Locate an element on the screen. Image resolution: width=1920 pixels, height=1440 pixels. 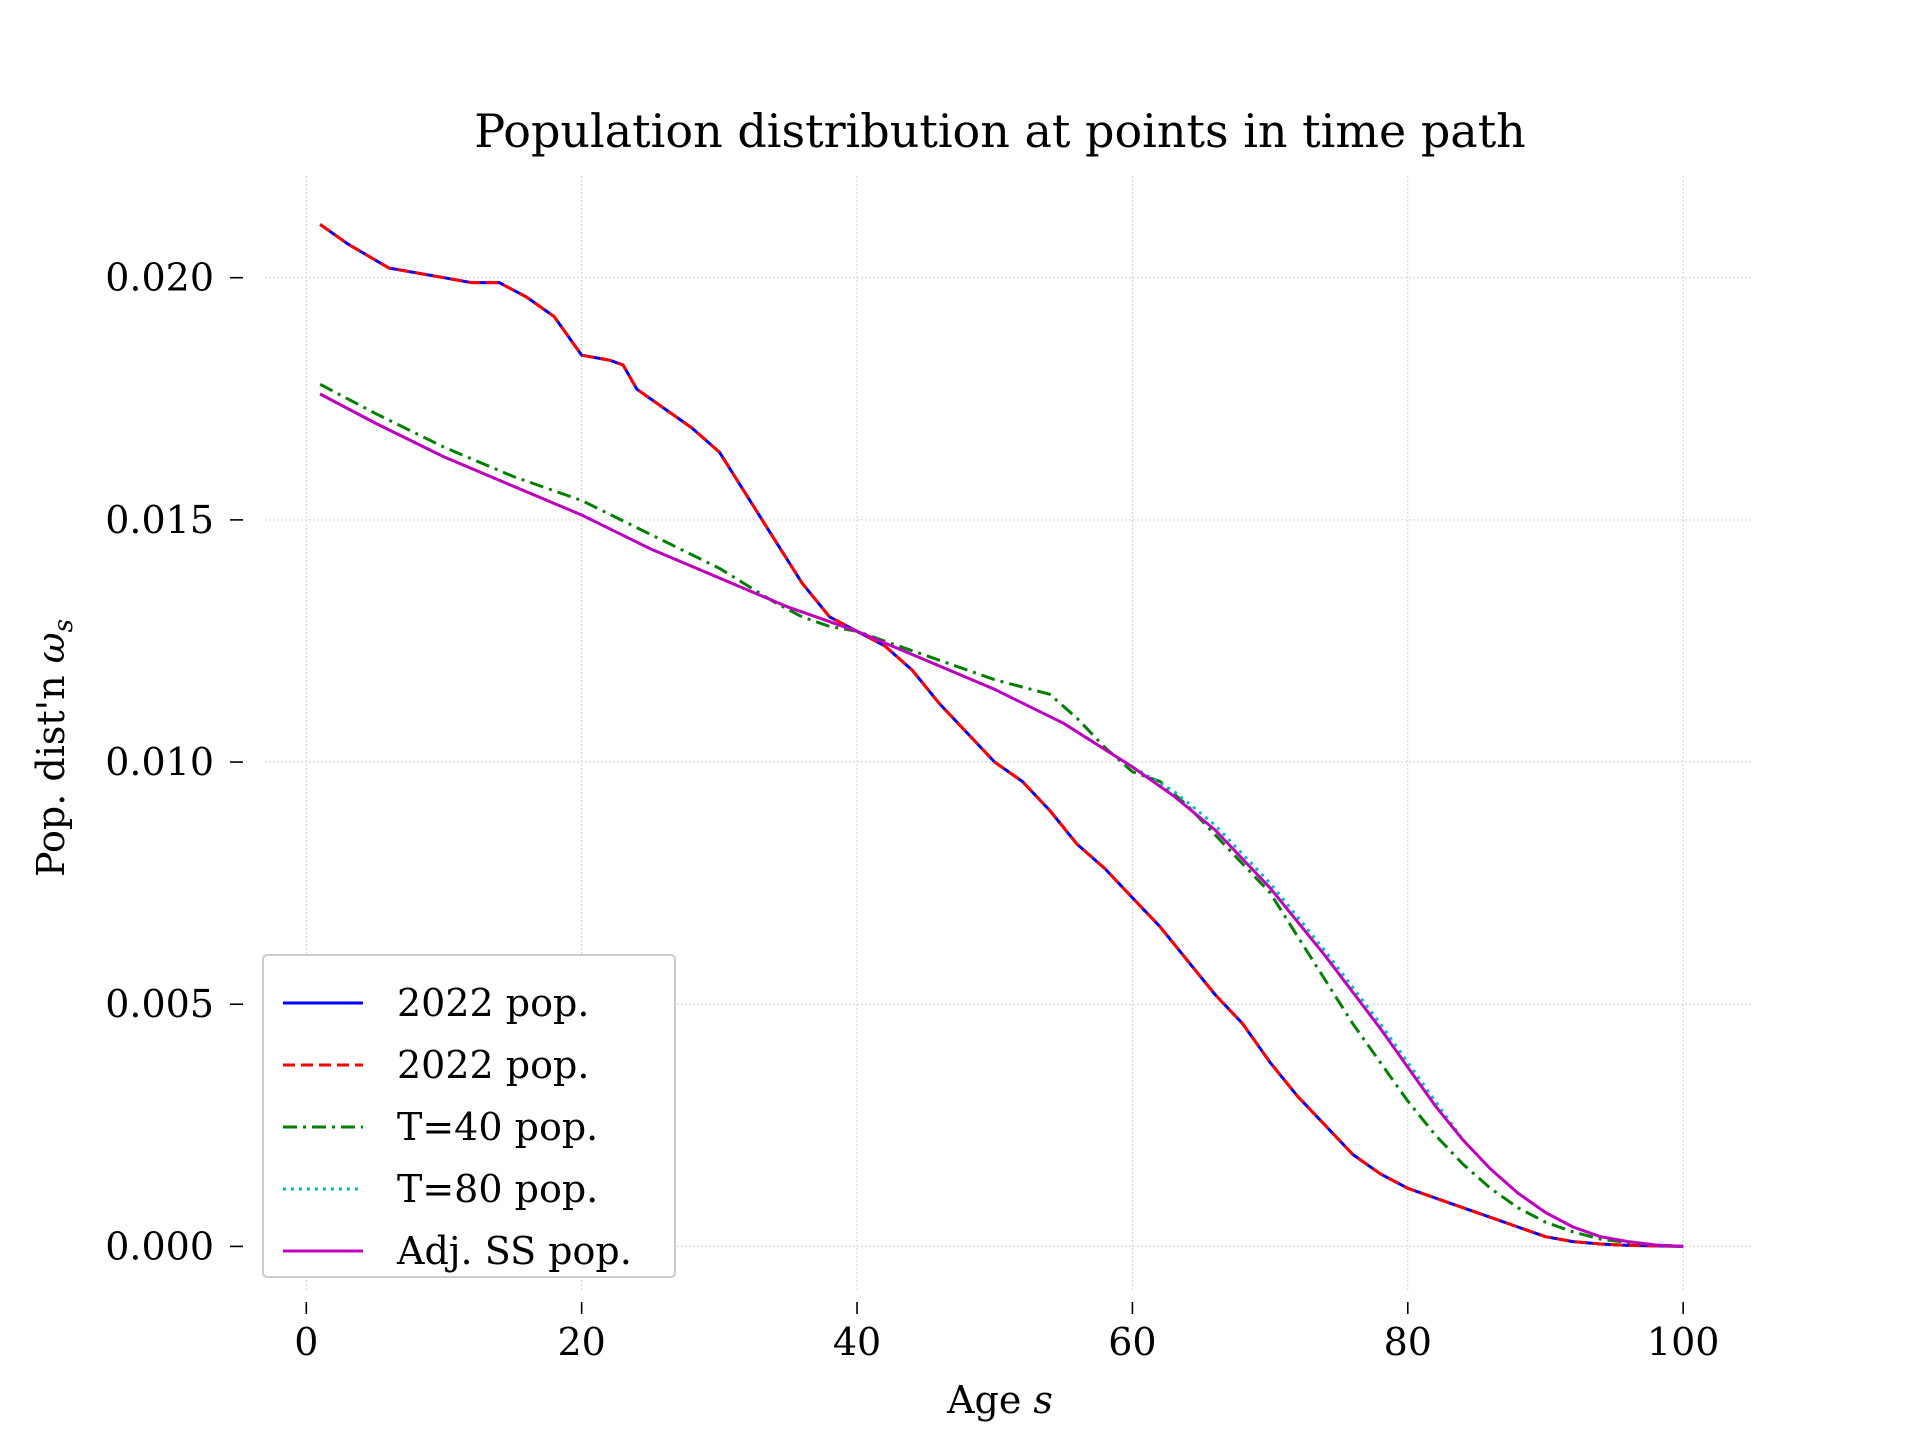
legend-label-3: T=40 pop. is located at coordinates (497, 1127).